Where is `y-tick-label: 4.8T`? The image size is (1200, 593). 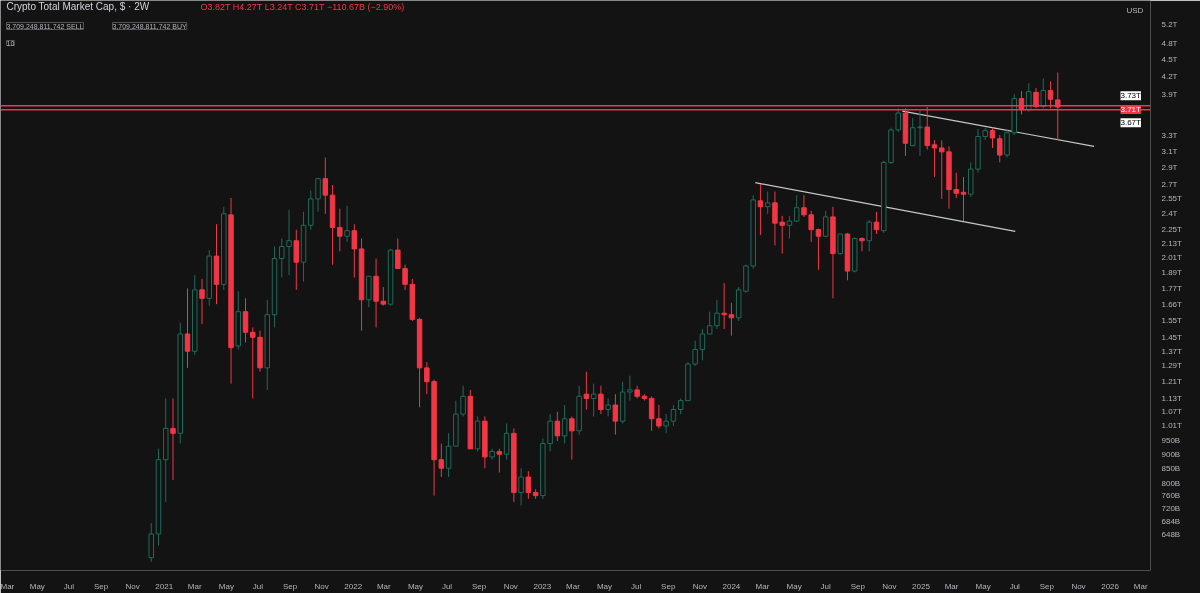 y-tick-label: 4.8T is located at coordinates (1169, 44).